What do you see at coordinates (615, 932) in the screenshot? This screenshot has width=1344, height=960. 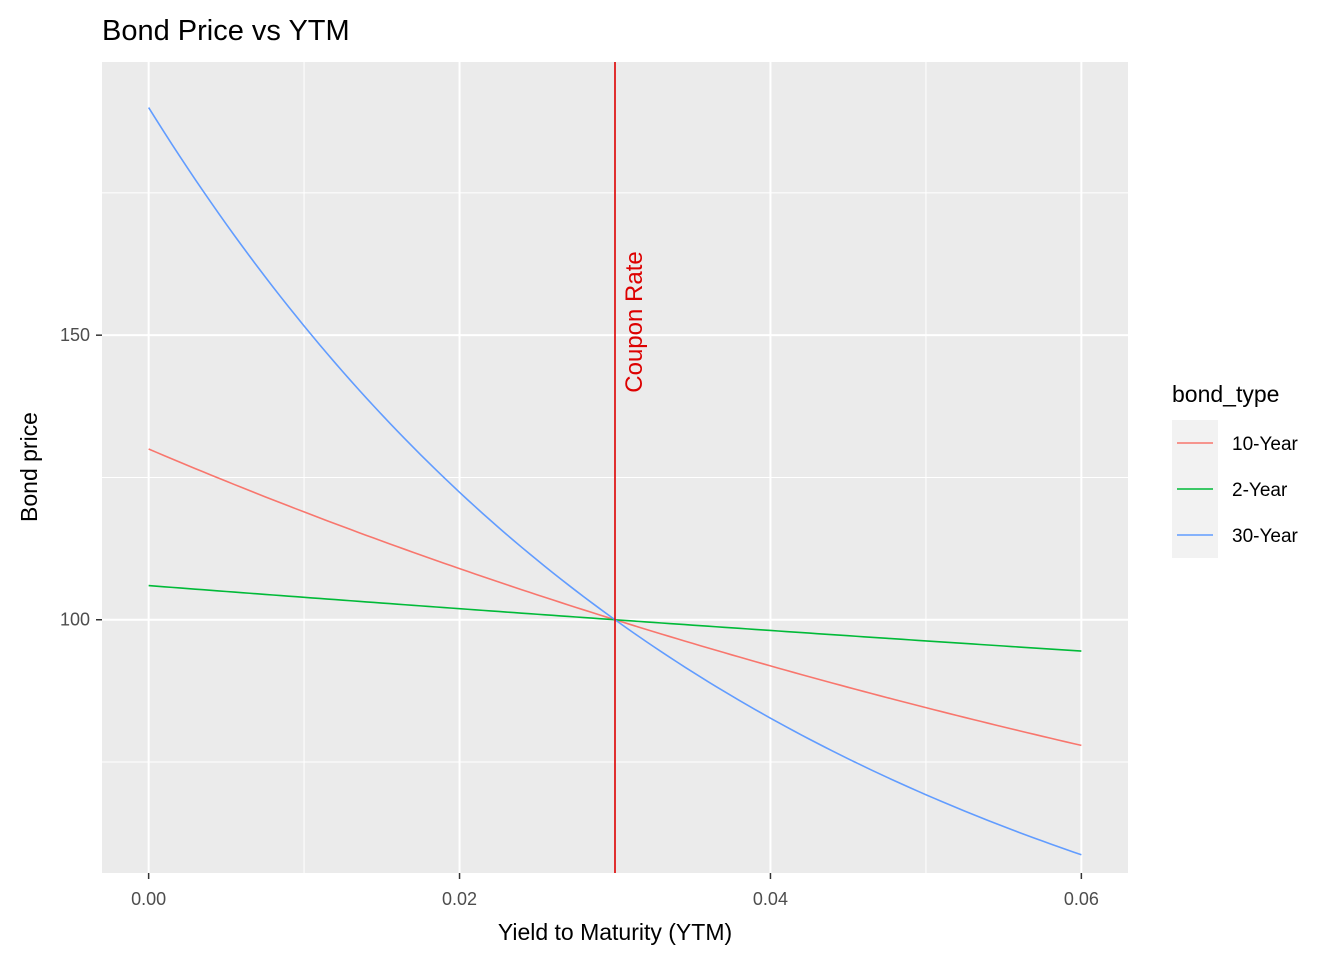 I see `x-axis-title: Yield to Maturity (YTM)` at bounding box center [615, 932].